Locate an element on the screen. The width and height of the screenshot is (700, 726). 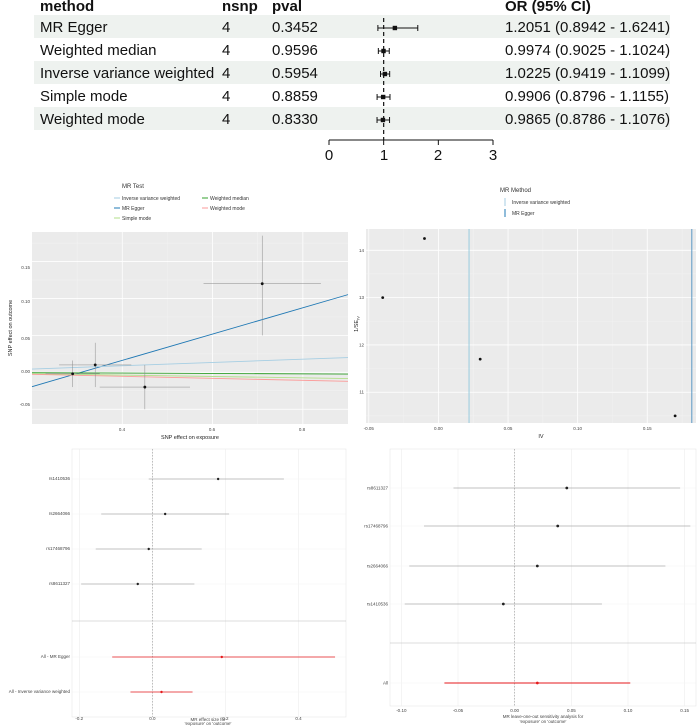
cell-pval: 0.8859 is located at coordinates (295, 96).